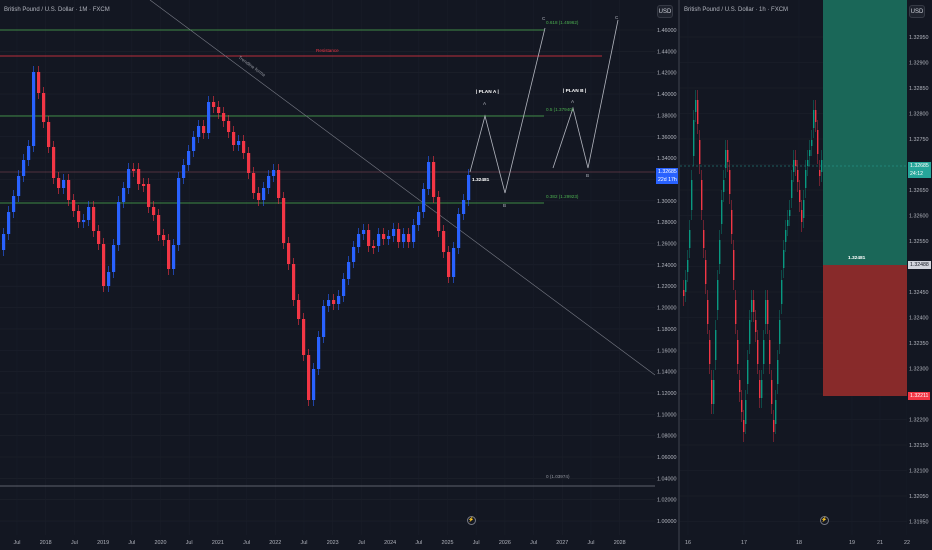  What do you see at coordinates (667, 415) in the screenshot?
I see `monthly-price-tick: 1.10000` at bounding box center [667, 415].